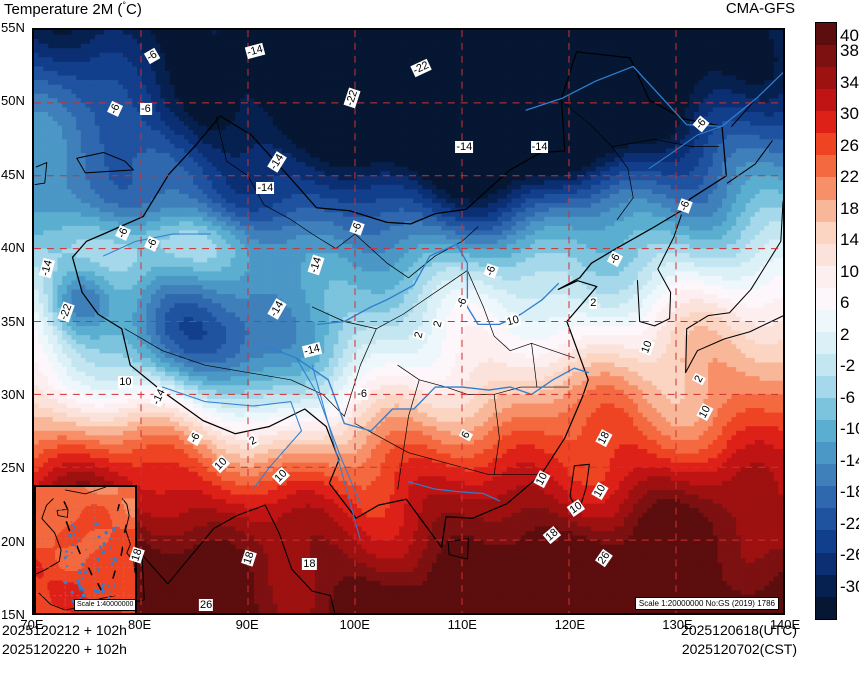  I want to click on lat-tick-35N: 35N, so click(13, 321).